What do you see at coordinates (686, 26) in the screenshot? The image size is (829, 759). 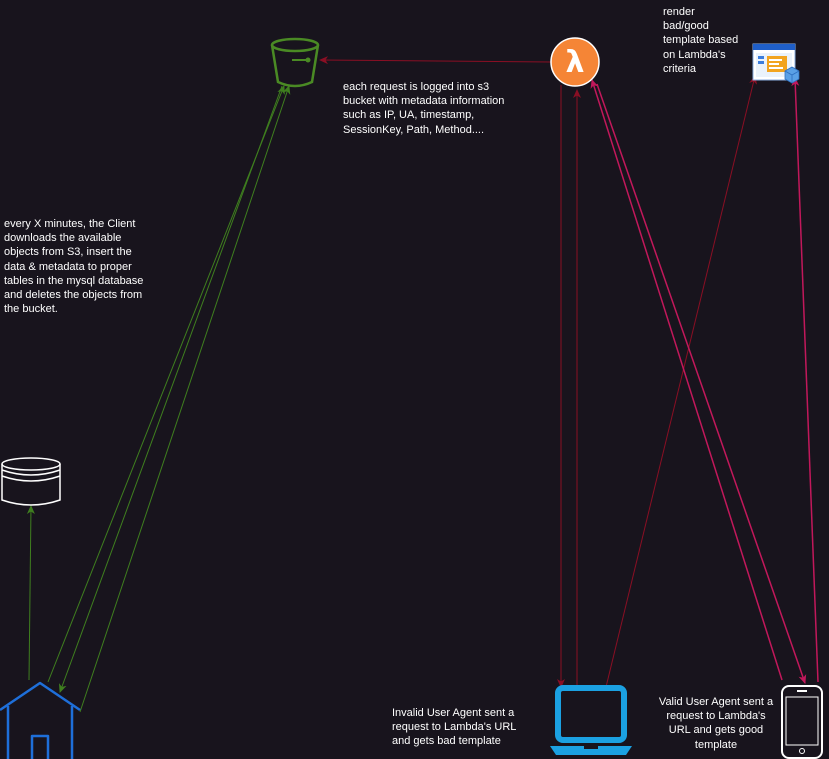 I see `note-line: bad/good` at bounding box center [686, 26].